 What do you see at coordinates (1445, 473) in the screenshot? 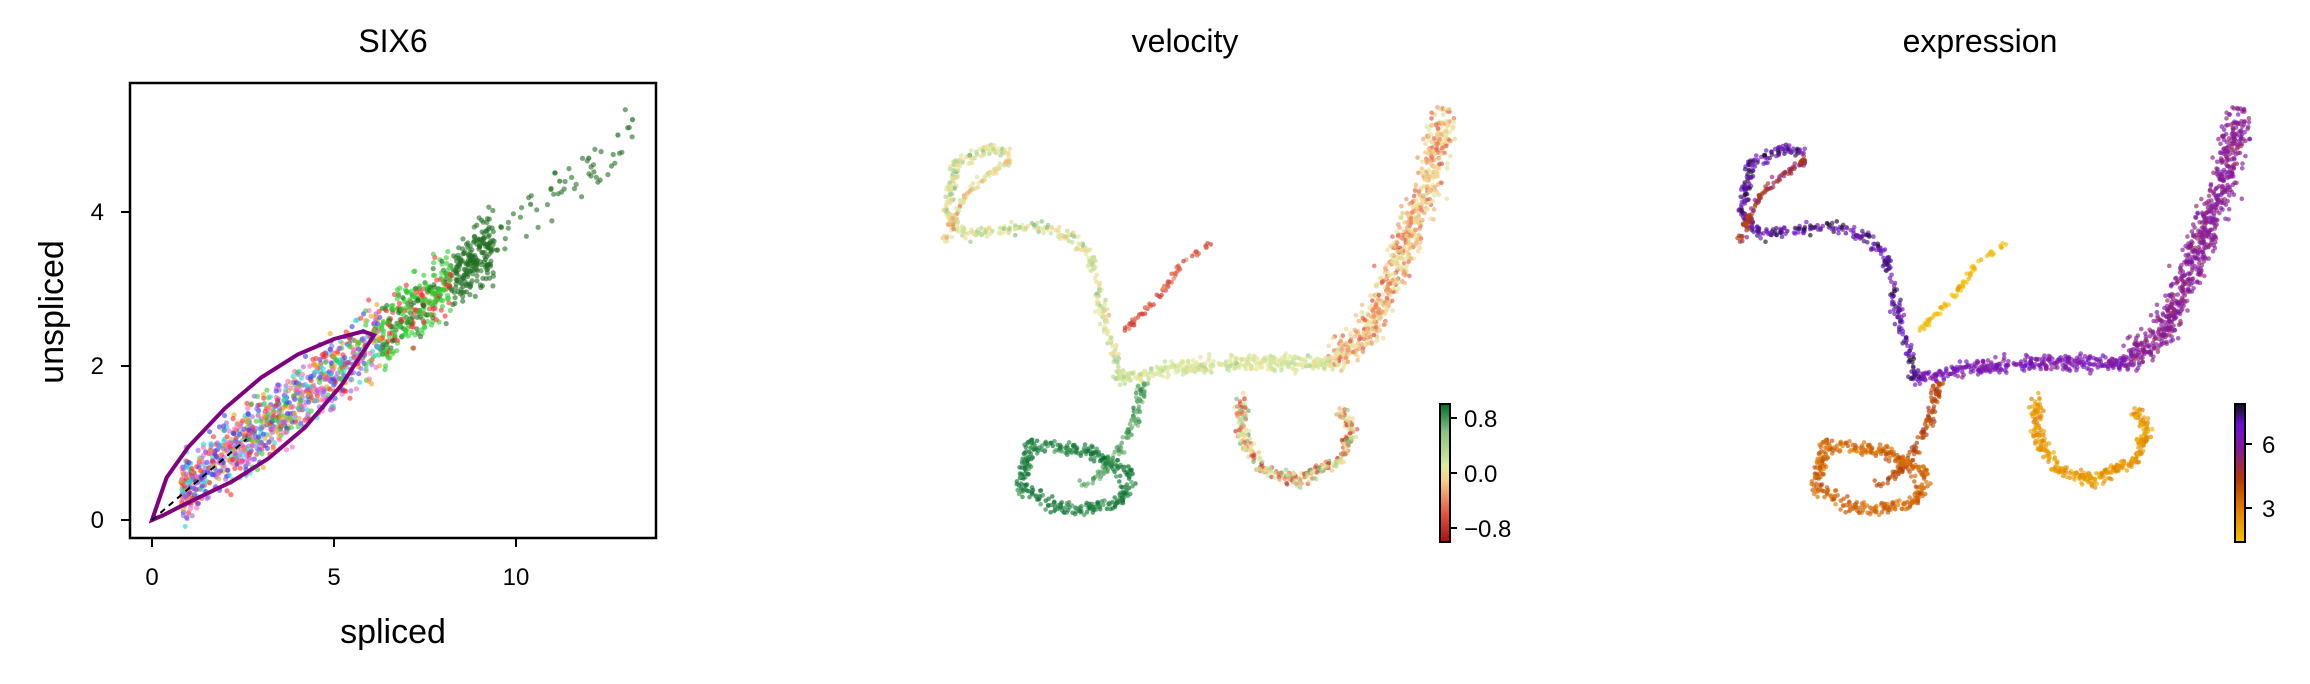
I see `velocity-colorbar-gradient` at bounding box center [1445, 473].